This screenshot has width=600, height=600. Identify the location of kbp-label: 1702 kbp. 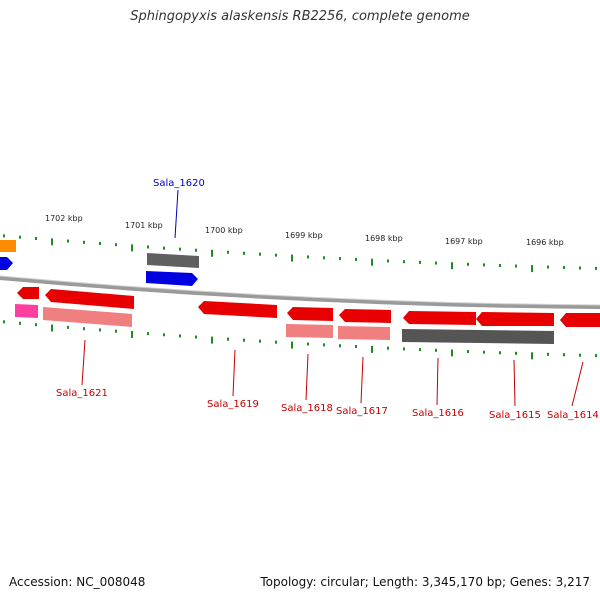
(64, 218).